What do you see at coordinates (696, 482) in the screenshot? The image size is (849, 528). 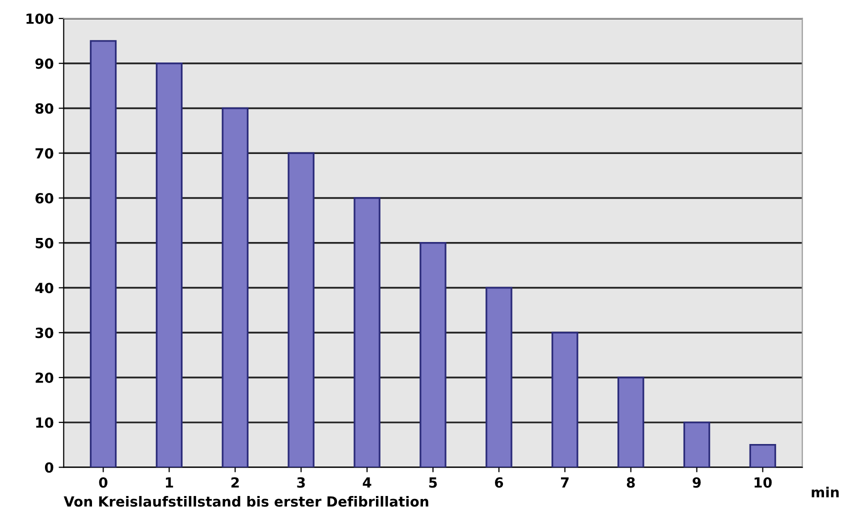 I see `x-tick-label: 9` at bounding box center [696, 482].